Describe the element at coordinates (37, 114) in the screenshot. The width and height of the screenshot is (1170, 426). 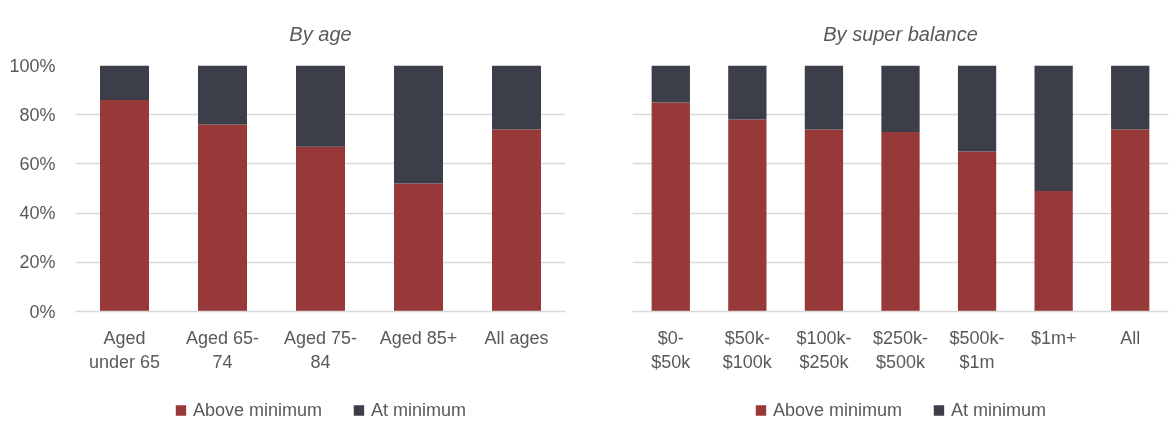
I see `y-tick-label: 80%` at that location.